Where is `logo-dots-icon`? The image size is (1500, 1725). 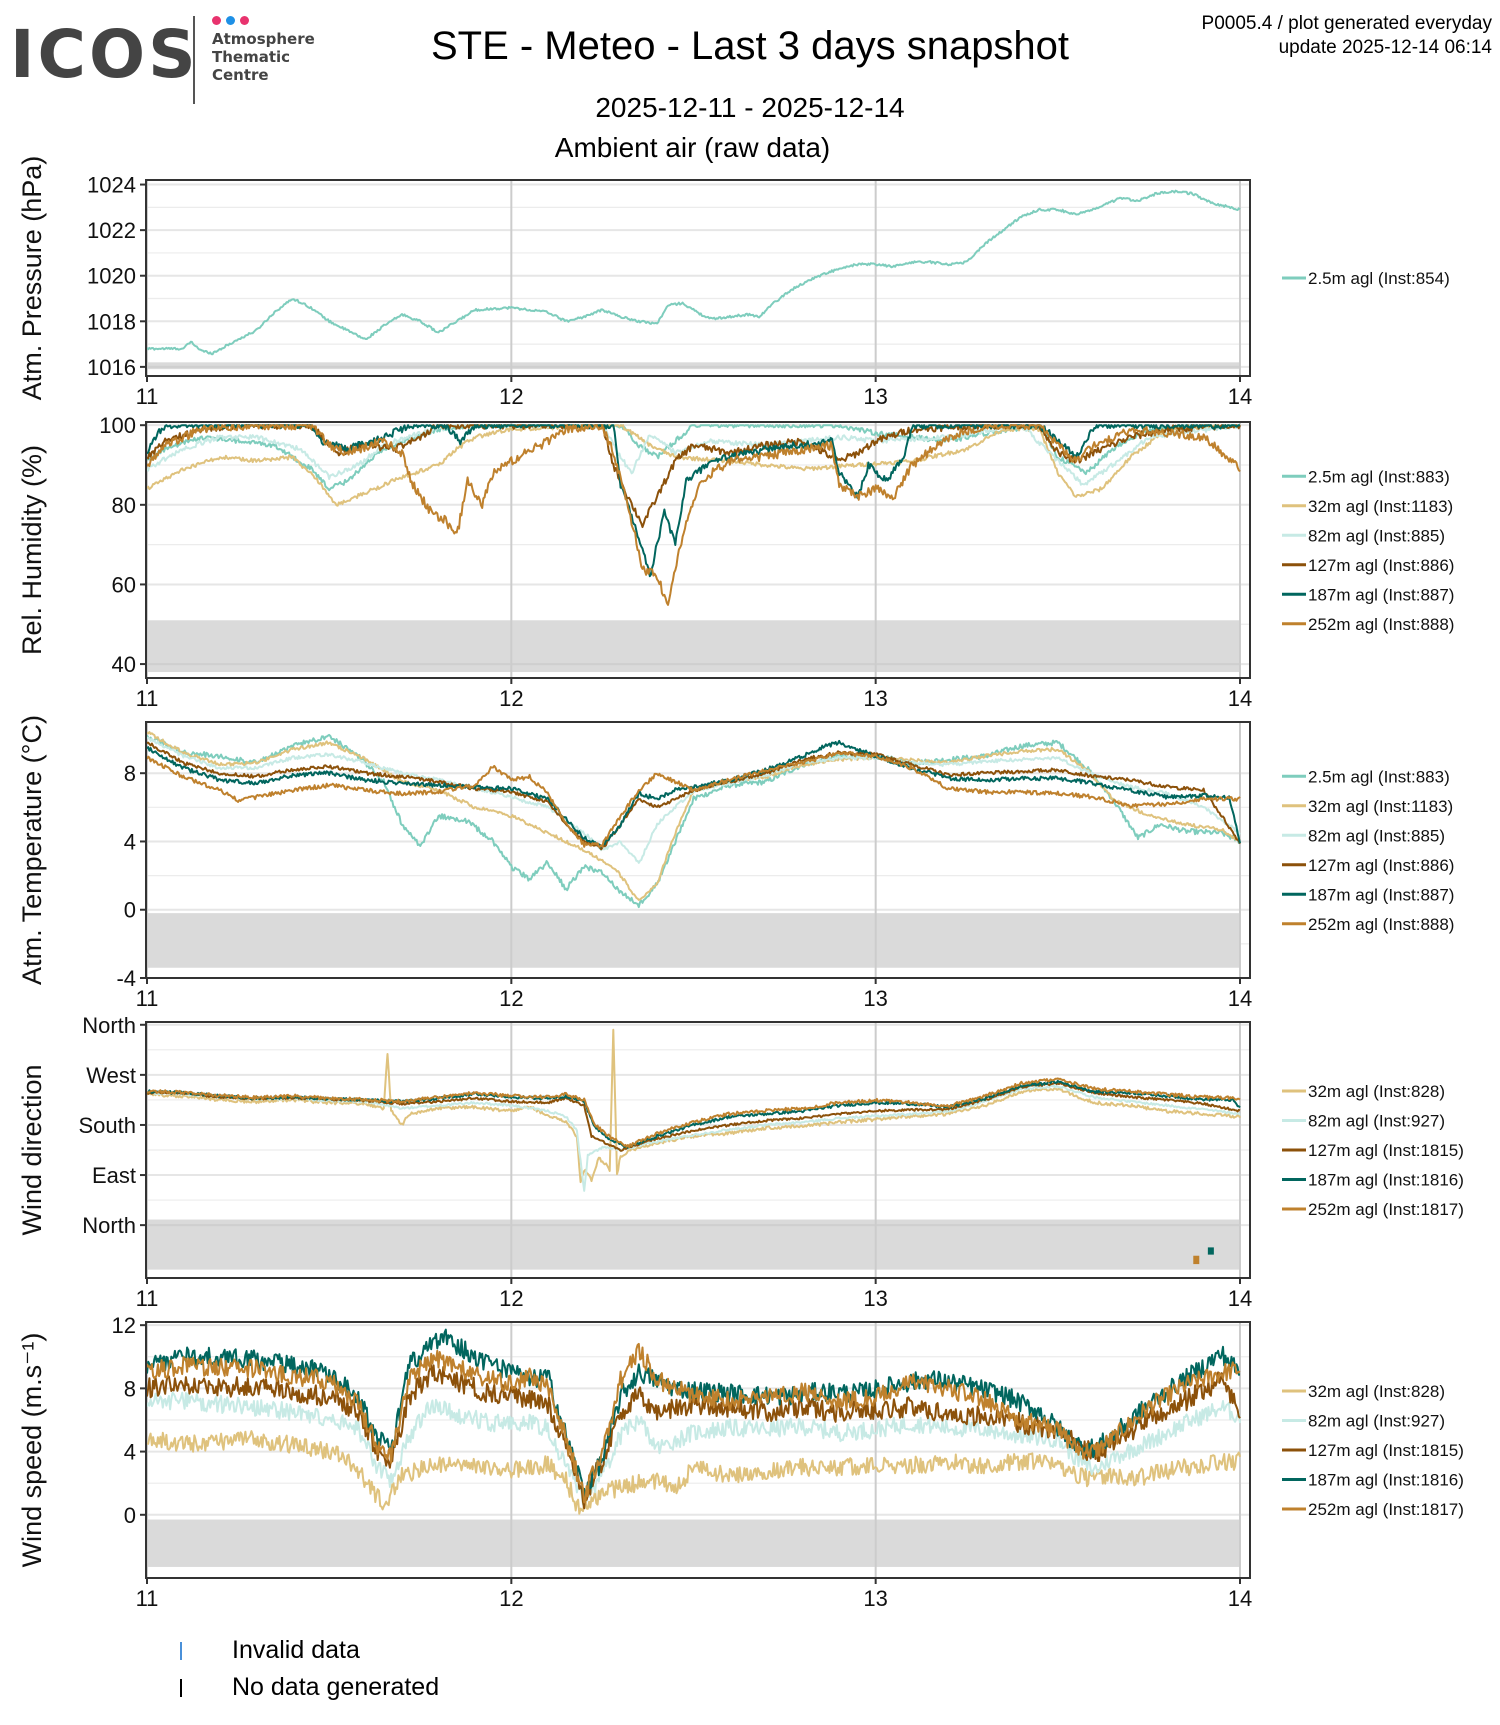 logo-dots-icon is located at coordinates (230, 20).